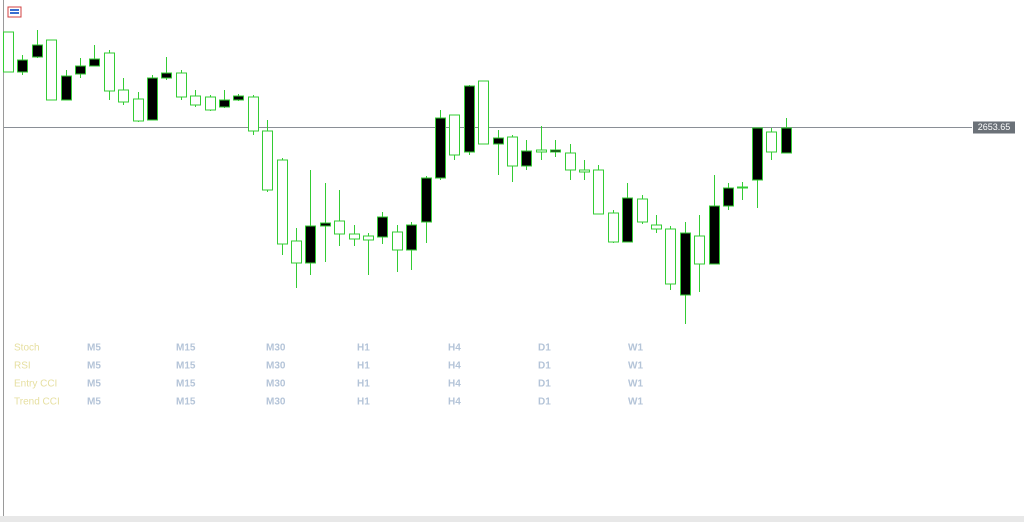  Describe the element at coordinates (27, 348) in the screenshot. I see `indicator-name: Stoch` at that location.